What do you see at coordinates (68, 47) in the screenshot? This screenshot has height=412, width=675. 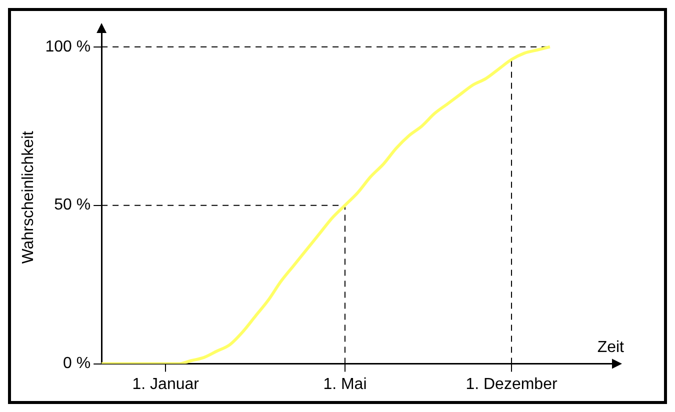 I see `y-tick-label: 100 %` at bounding box center [68, 47].